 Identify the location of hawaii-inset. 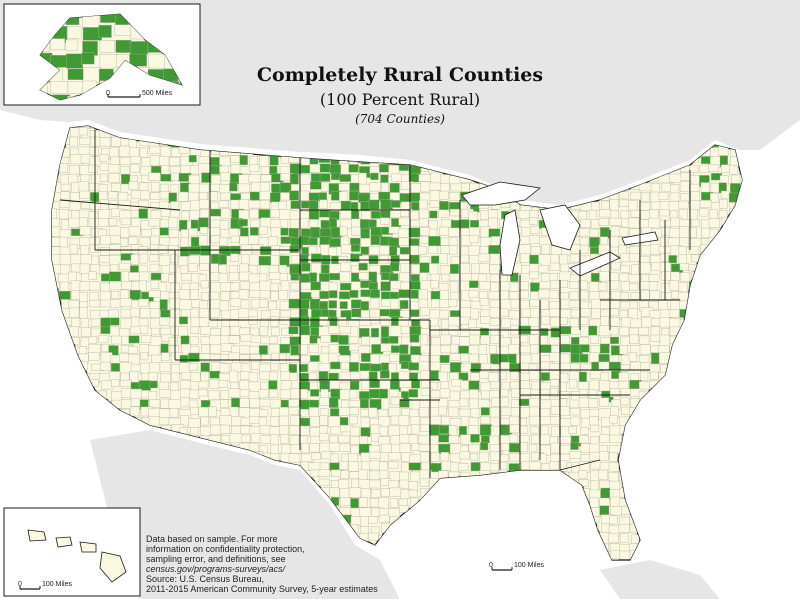
(72, 552).